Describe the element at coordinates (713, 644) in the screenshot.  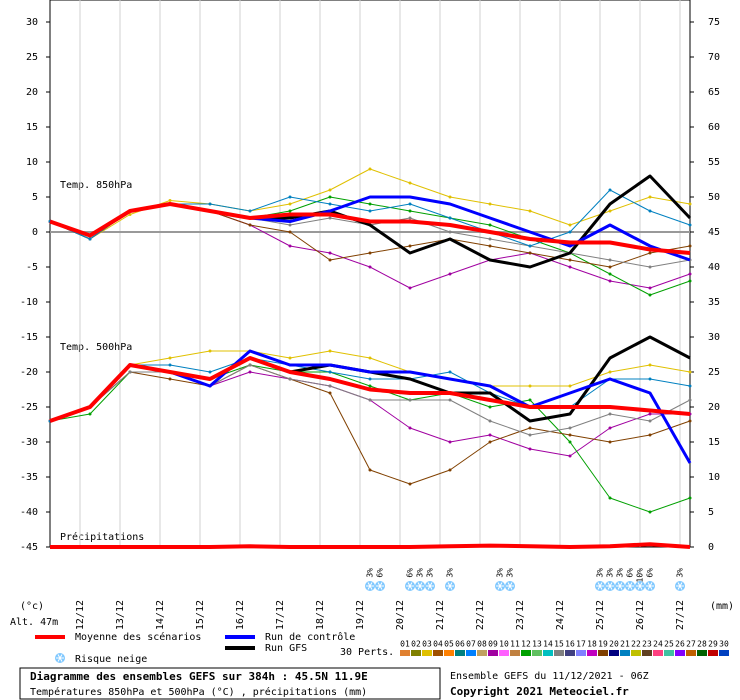
I see `member-label: 29` at that location.